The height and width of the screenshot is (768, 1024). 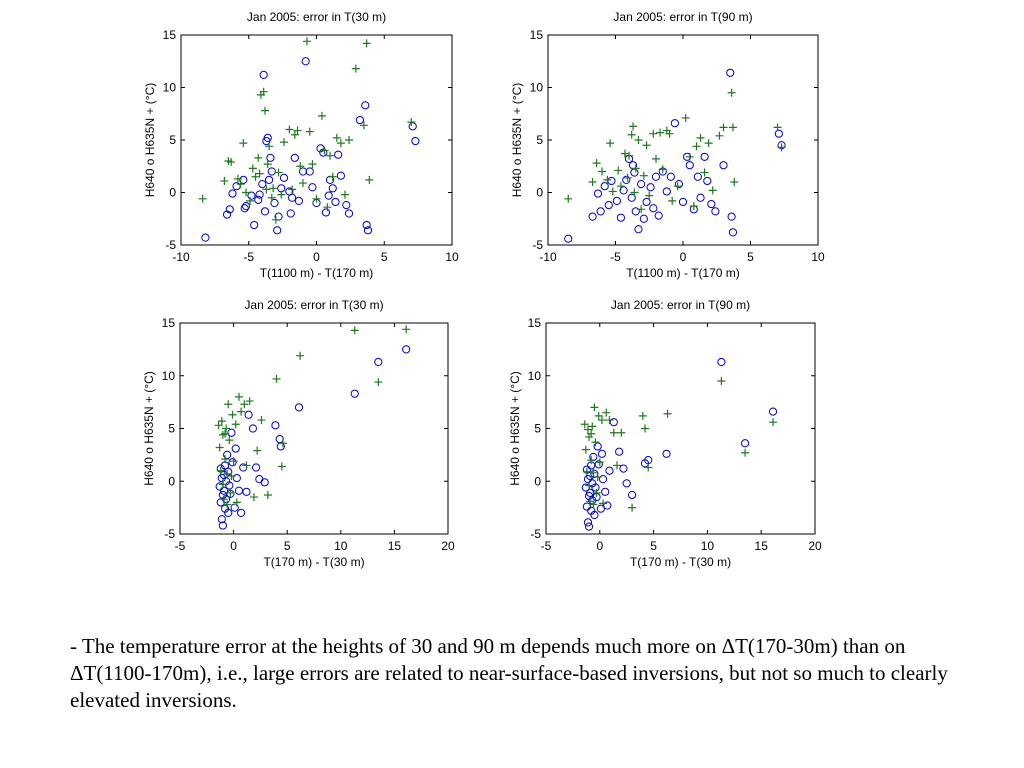 I want to click on x-axis-label: T(1100 m) - T(170 m), so click(x=317, y=273).